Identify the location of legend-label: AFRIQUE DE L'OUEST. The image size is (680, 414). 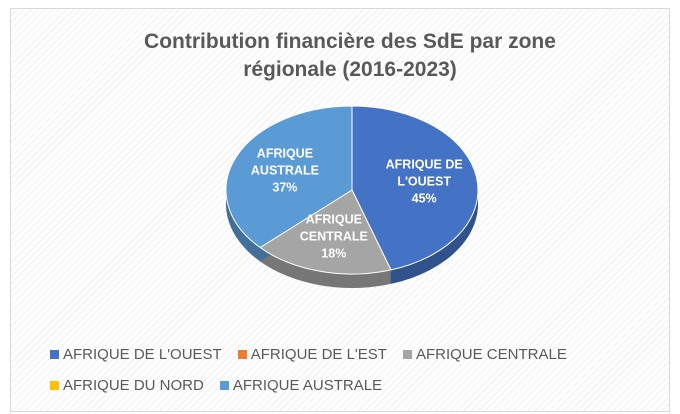
(142, 354).